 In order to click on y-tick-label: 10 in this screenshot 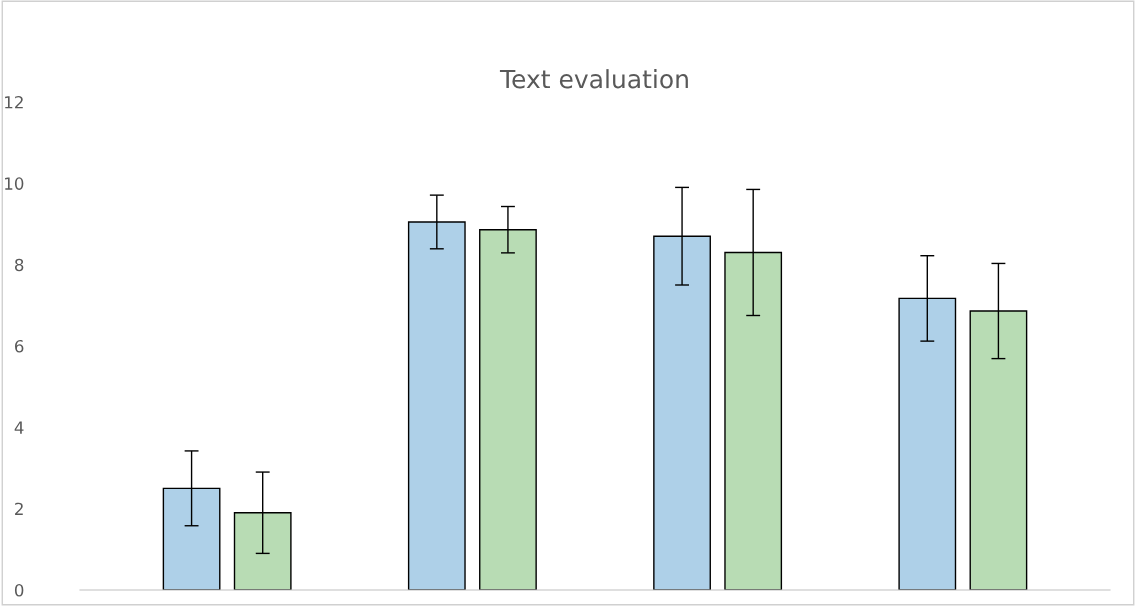, I will do `click(14, 183)`.